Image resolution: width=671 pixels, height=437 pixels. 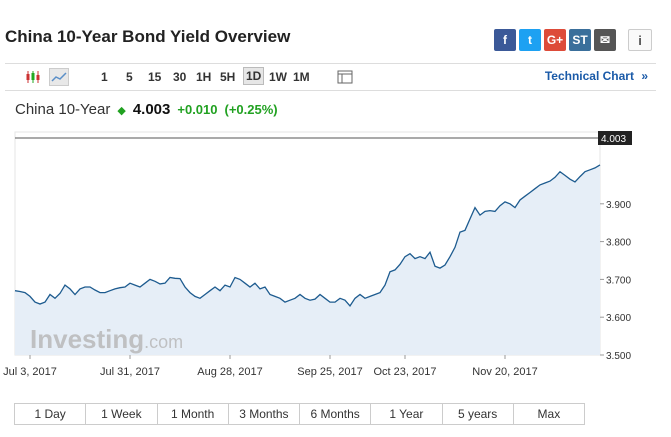 I want to click on x-tick-label: Jul 31, 2017, so click(x=130, y=372).